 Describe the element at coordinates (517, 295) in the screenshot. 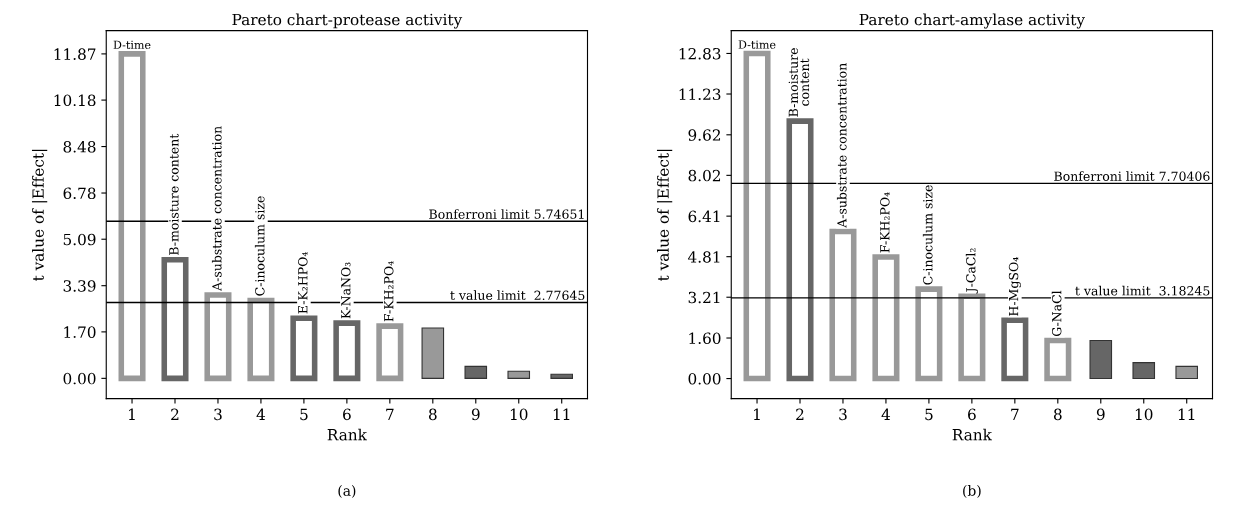

I see `ref-line-label: t value limit 2.77645` at that location.